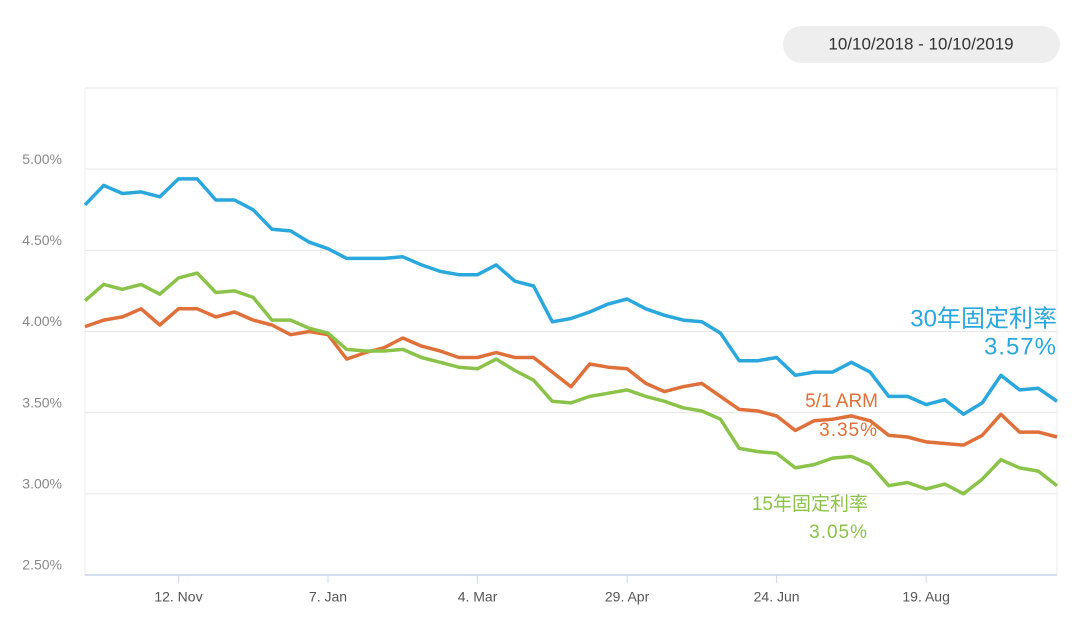 The height and width of the screenshot is (630, 1080). What do you see at coordinates (1020, 346) in the screenshot?
I see `series-value-label: 3.57%` at bounding box center [1020, 346].